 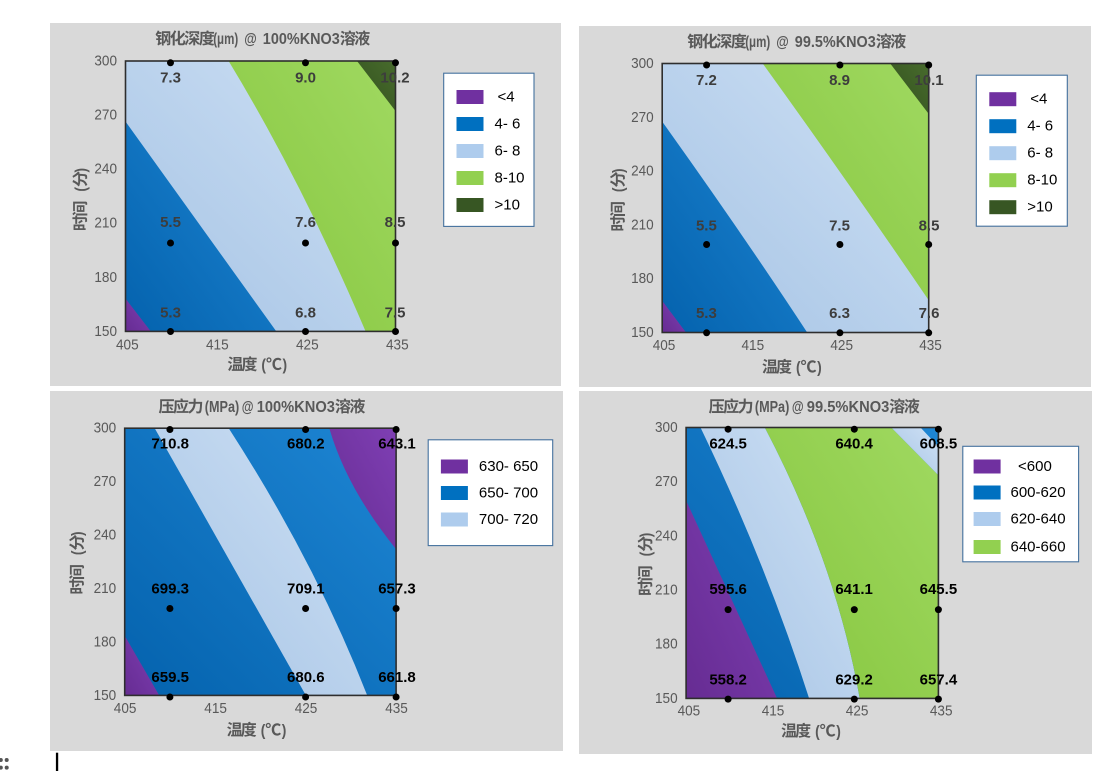 What do you see at coordinates (928, 80) in the screenshot?
I see `svg-text: 10.1` at bounding box center [928, 80].